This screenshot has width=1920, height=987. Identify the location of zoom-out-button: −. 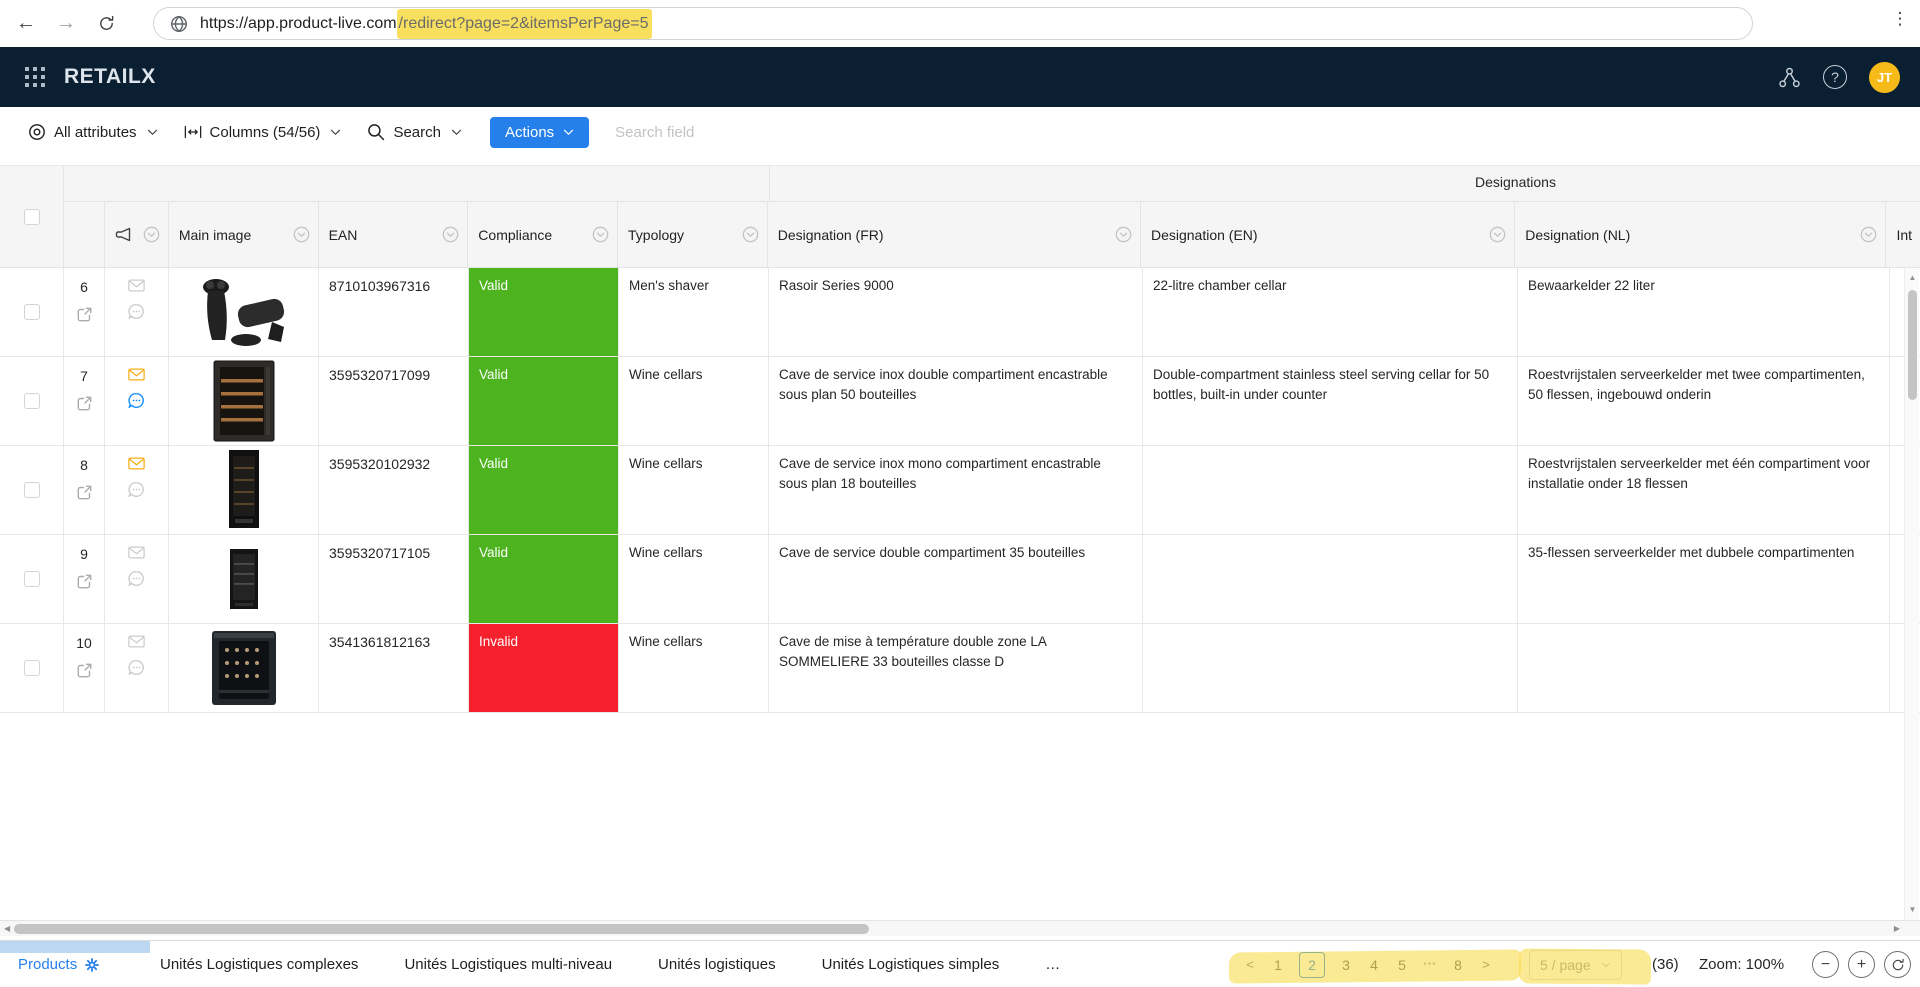
(1825, 964).